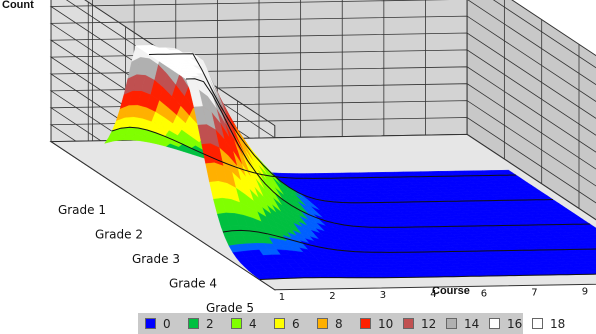 This screenshot has width=596, height=334. I want to click on grade-tick-label: Grade 1, so click(82, 210).